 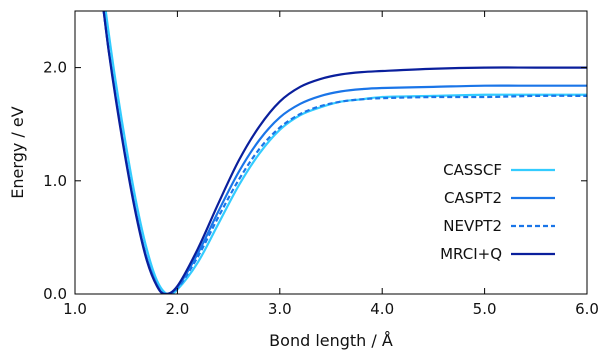 I want to click on y-axis-label: Energy / eV, so click(x=17, y=152).